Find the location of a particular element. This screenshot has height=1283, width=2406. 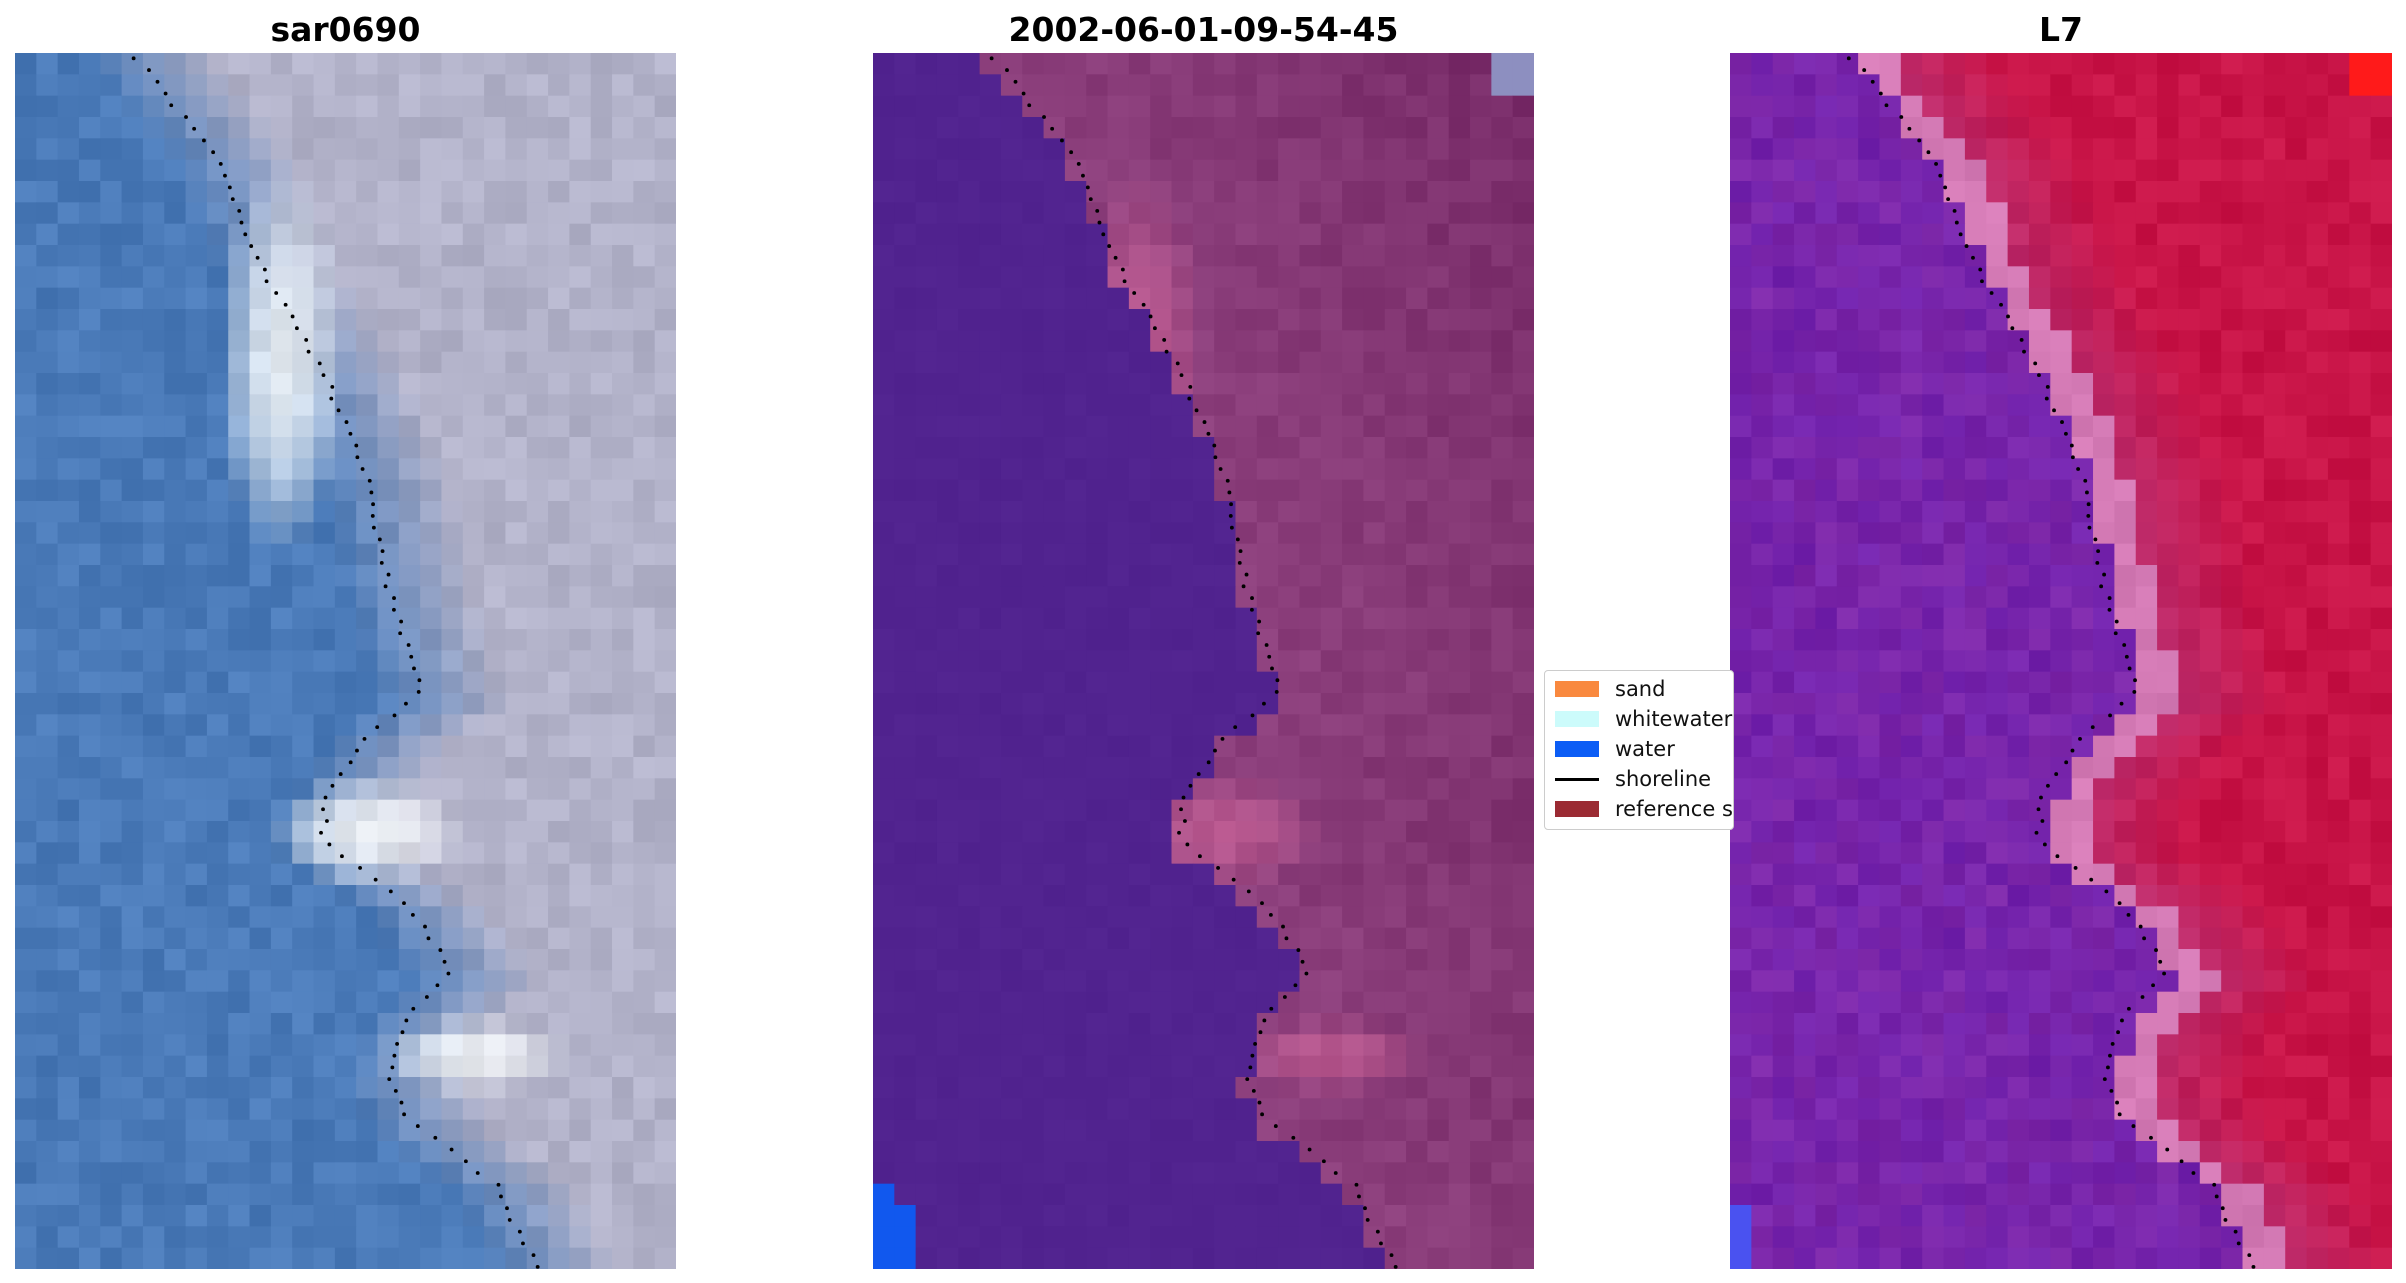

legend-item-reference-shoreline: reference s is located at coordinates (1644, 809).